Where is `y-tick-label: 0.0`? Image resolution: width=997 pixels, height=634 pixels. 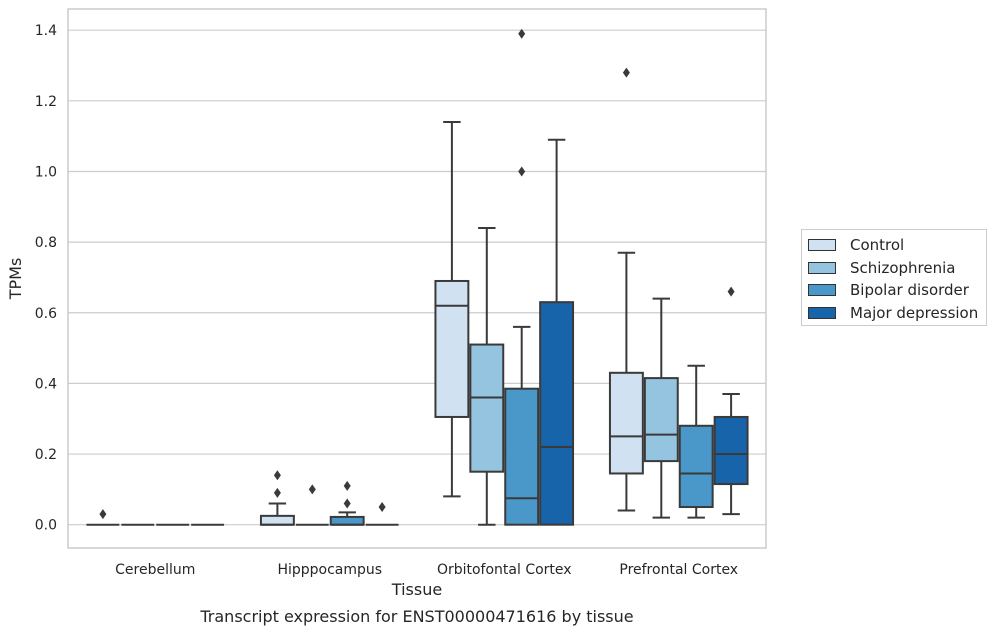 y-tick-label: 0.0 is located at coordinates (46, 526).